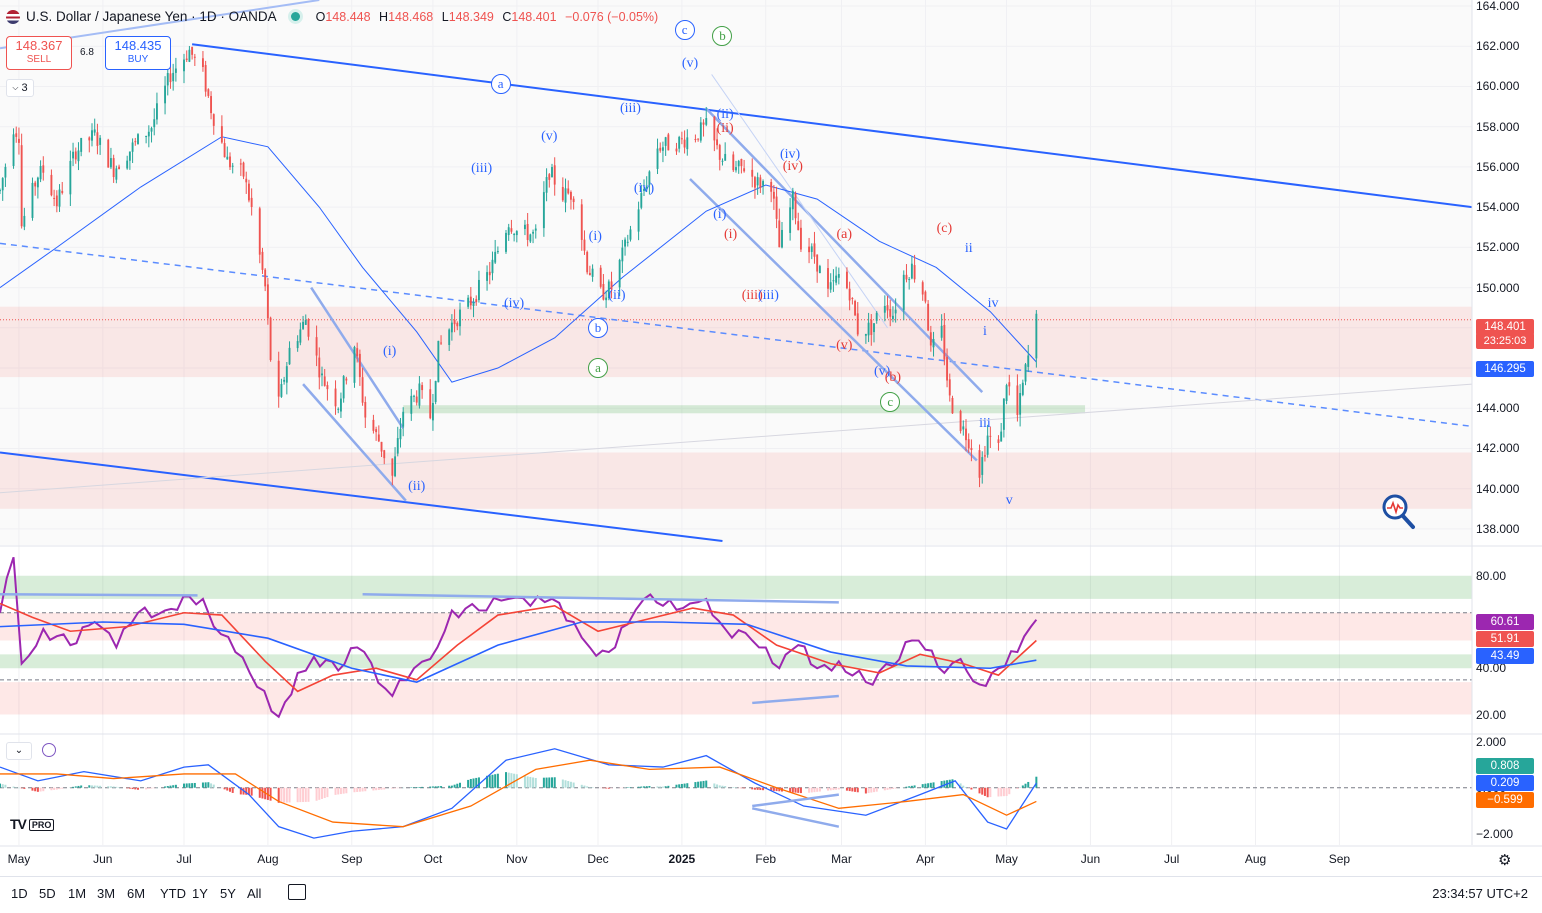 The image size is (1542, 913). Describe the element at coordinates (173, 893) in the screenshot. I see `timeframe-button-ytd: YTD` at that location.